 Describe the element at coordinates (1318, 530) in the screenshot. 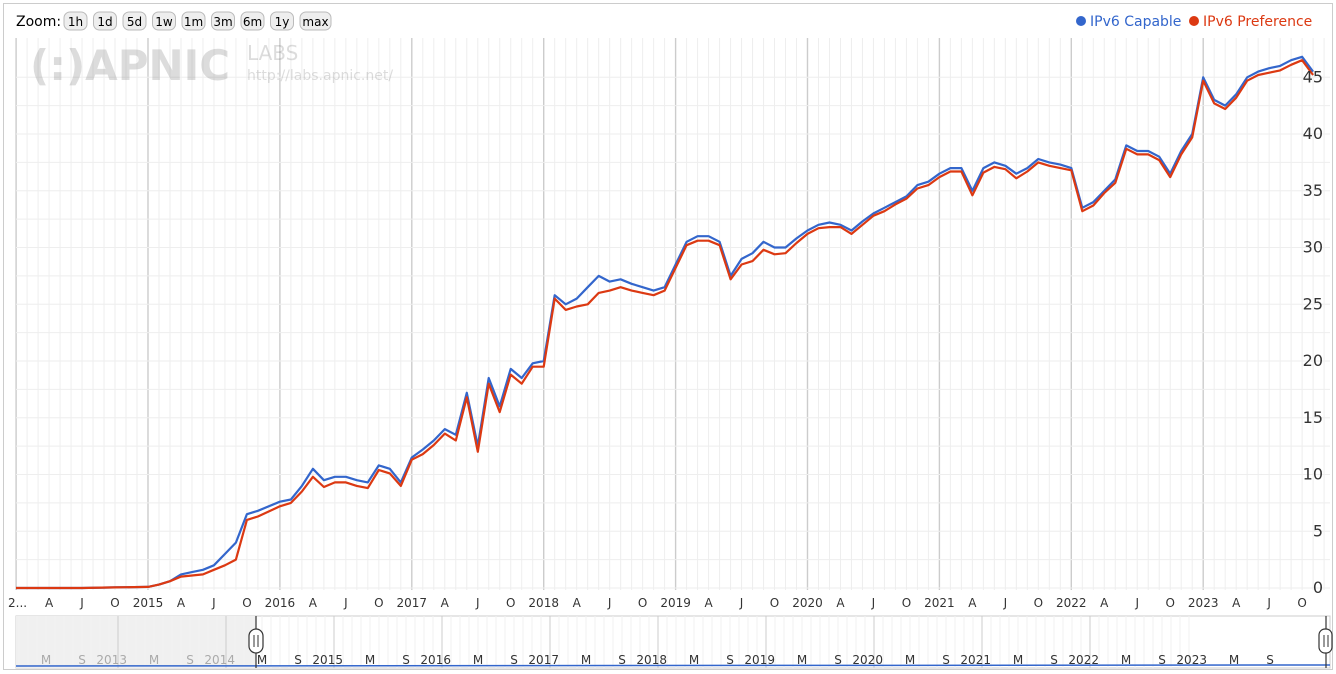

I see `y-tick-label: 5` at that location.